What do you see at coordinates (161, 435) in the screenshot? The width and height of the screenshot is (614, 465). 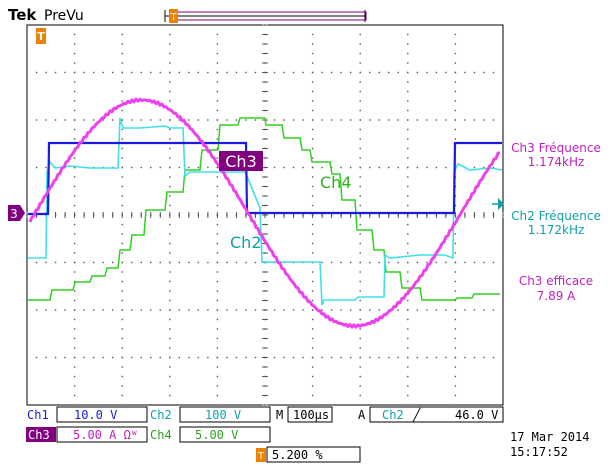 I see `ch4-name: Ch4` at bounding box center [161, 435].